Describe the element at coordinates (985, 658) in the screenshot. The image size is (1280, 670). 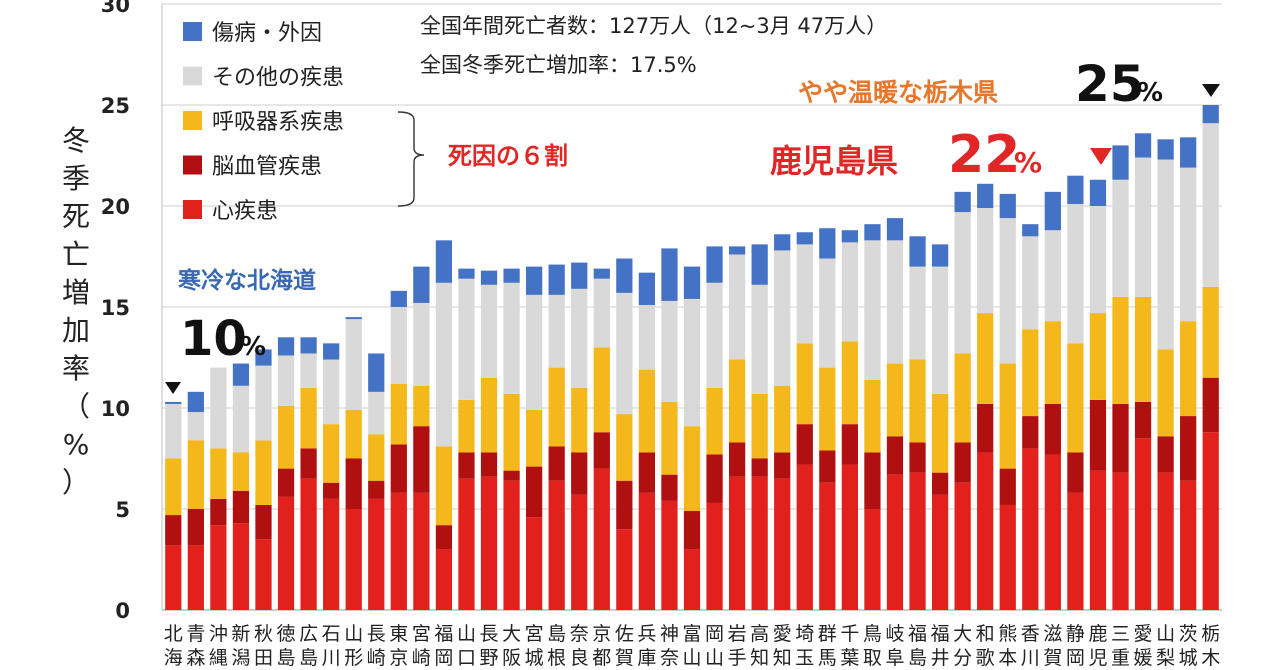
I see `x-tick-label: 歌` at that location.